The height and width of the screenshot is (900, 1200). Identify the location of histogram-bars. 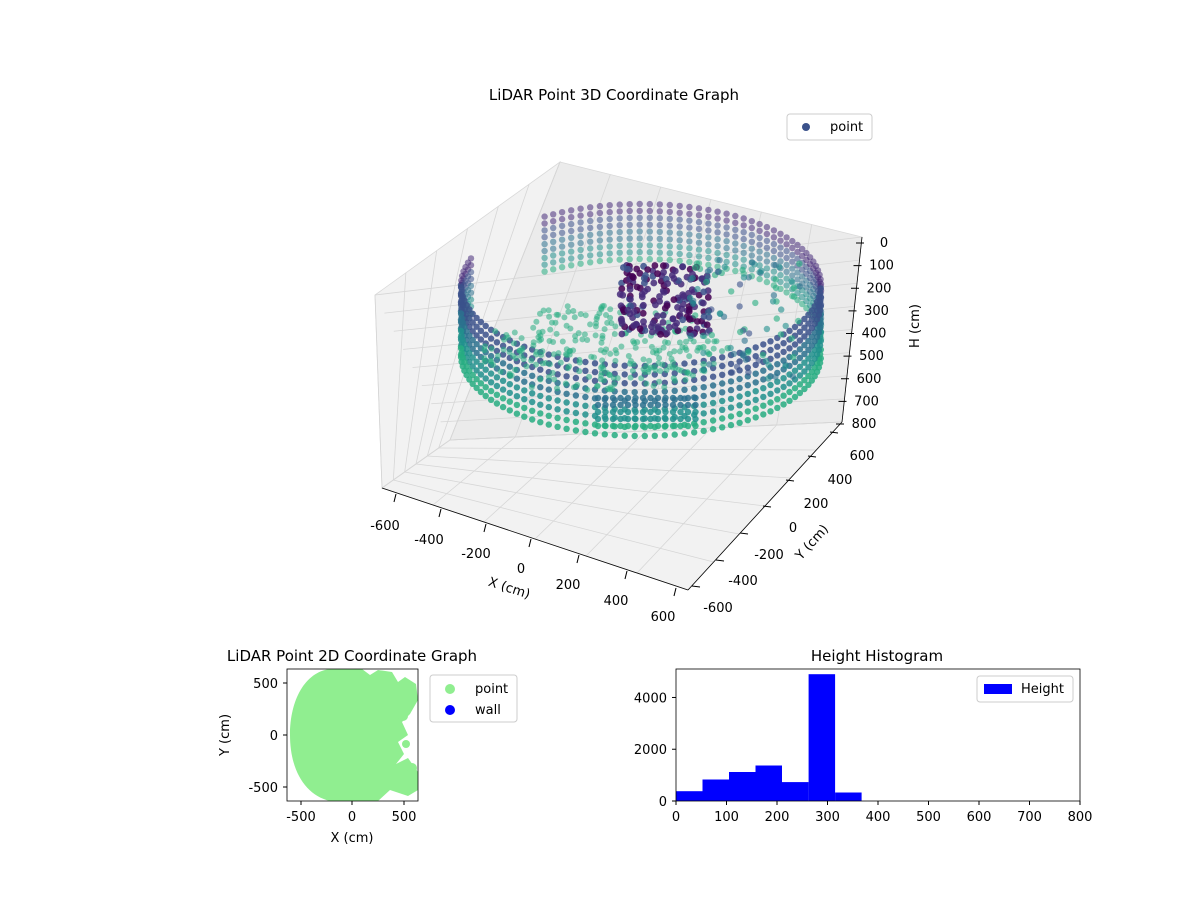
(769, 737).